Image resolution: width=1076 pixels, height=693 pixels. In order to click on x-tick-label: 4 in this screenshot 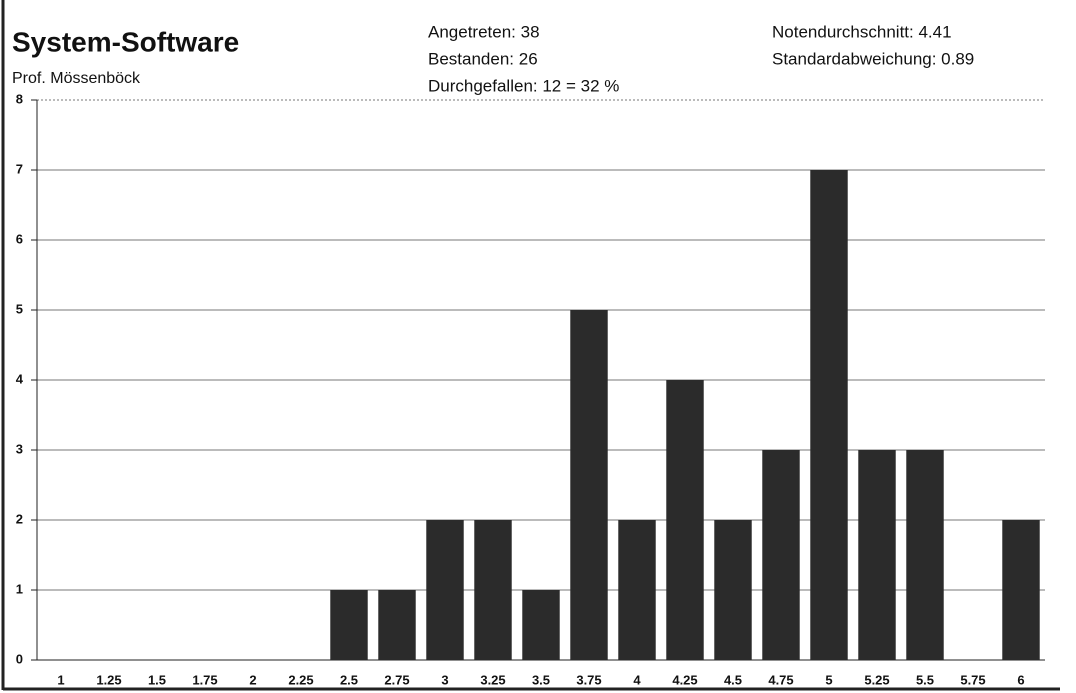, I will do `click(637, 679)`.